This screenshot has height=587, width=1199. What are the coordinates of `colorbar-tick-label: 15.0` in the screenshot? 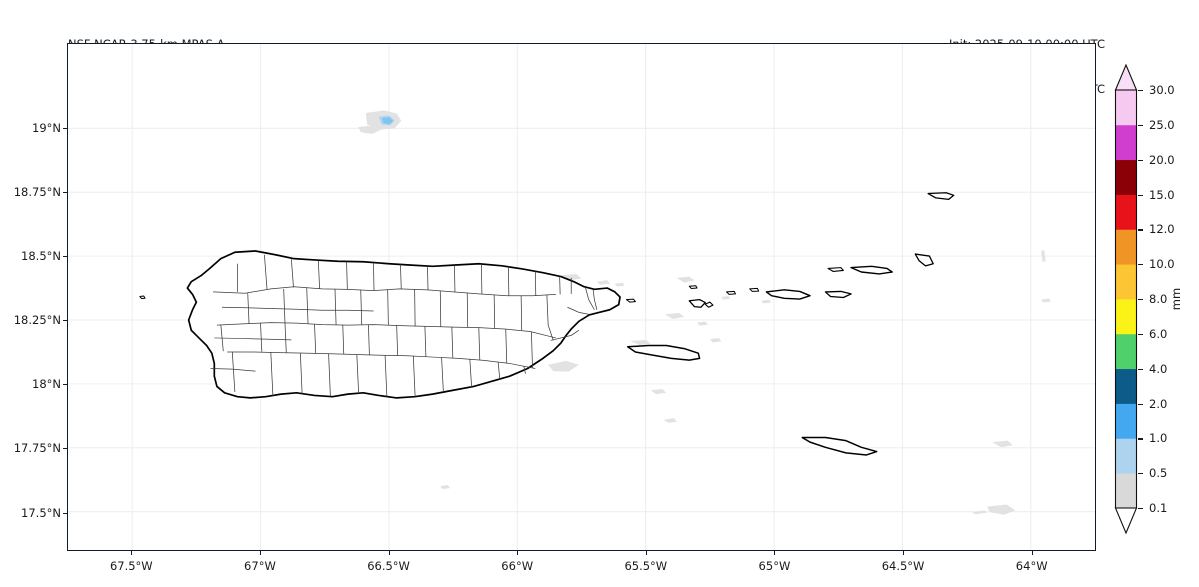 It's located at (1162, 194).